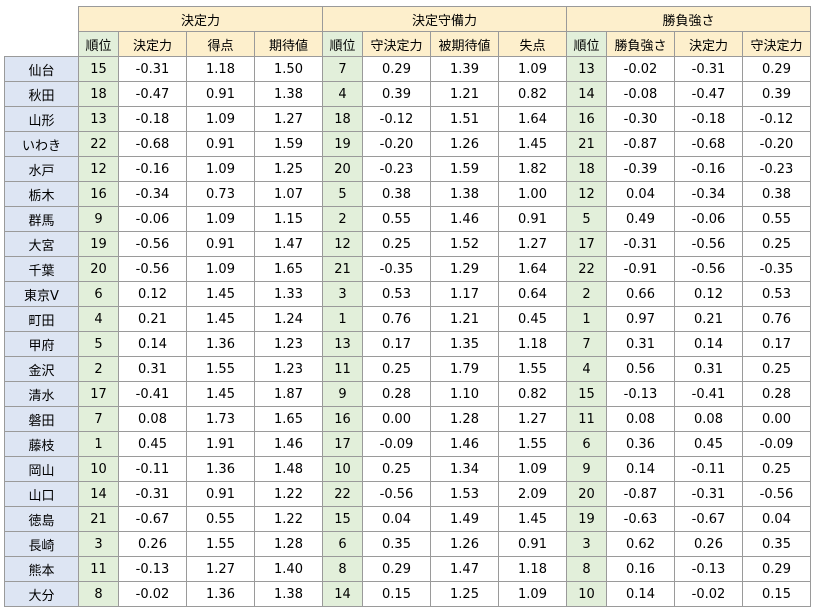 The width and height of the screenshot is (834, 612). What do you see at coordinates (288, 544) in the screenshot?
I see `value-cell: 1.28` at bounding box center [288, 544].